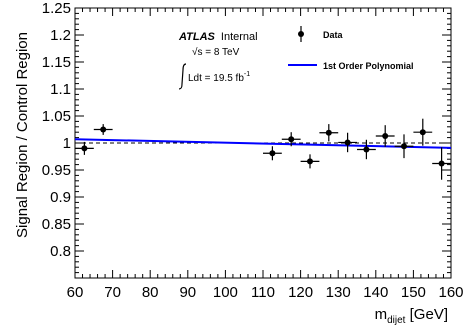  I want to click on x-tick-label: 90, so click(187, 292).